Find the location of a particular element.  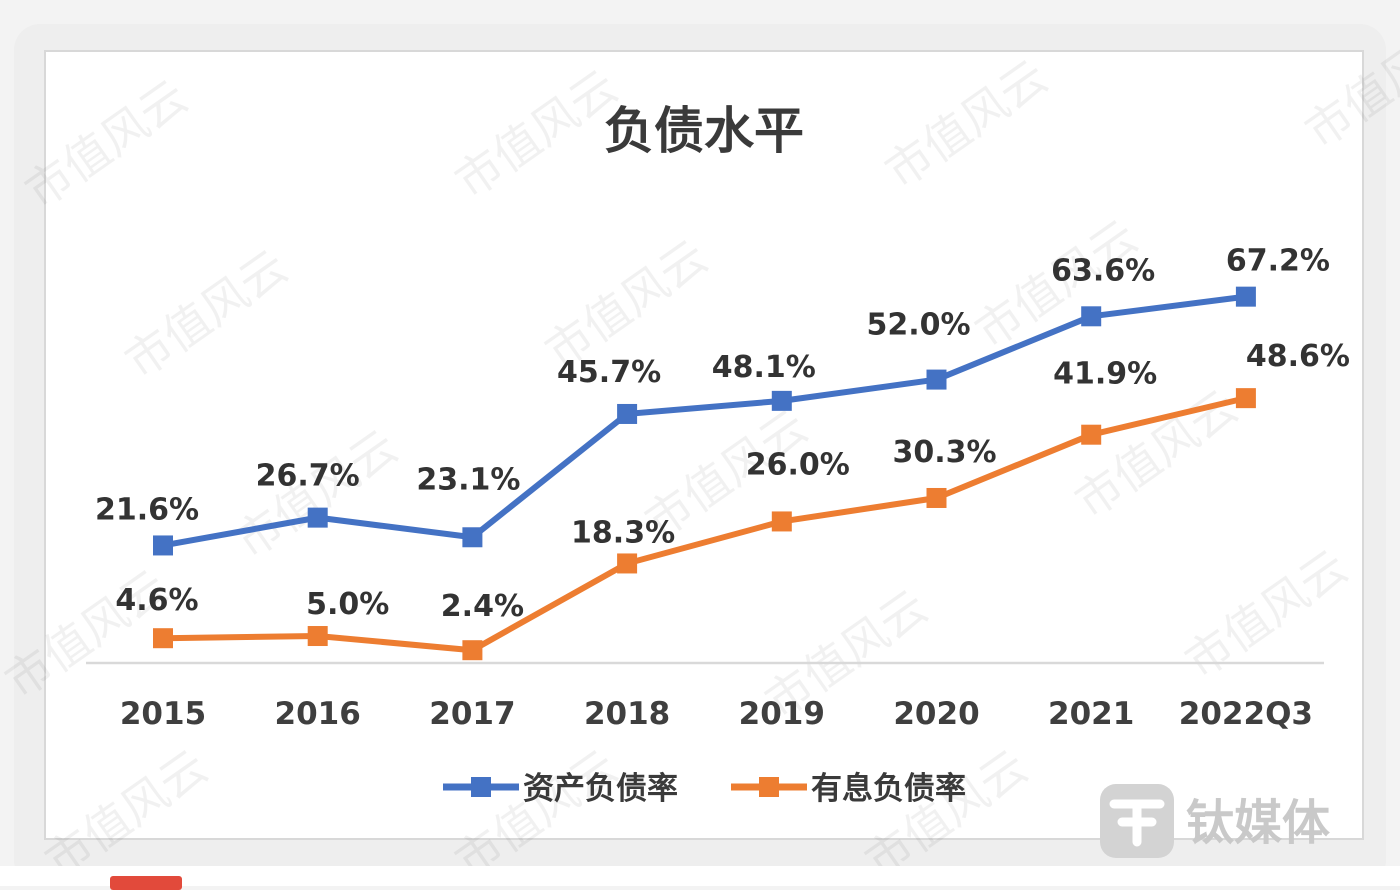

data-label: 67.2% is located at coordinates (1278, 261).